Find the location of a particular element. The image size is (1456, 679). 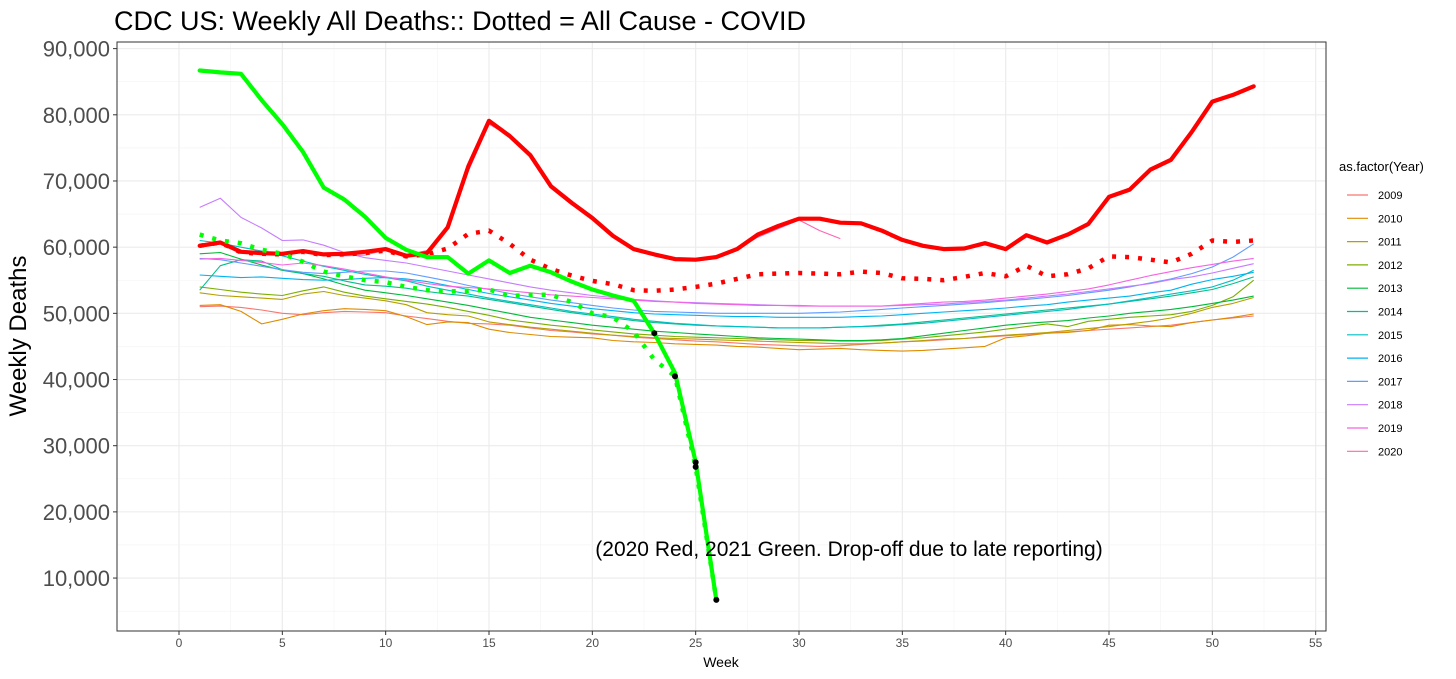

x-axis-title: Week is located at coordinates (721, 662).